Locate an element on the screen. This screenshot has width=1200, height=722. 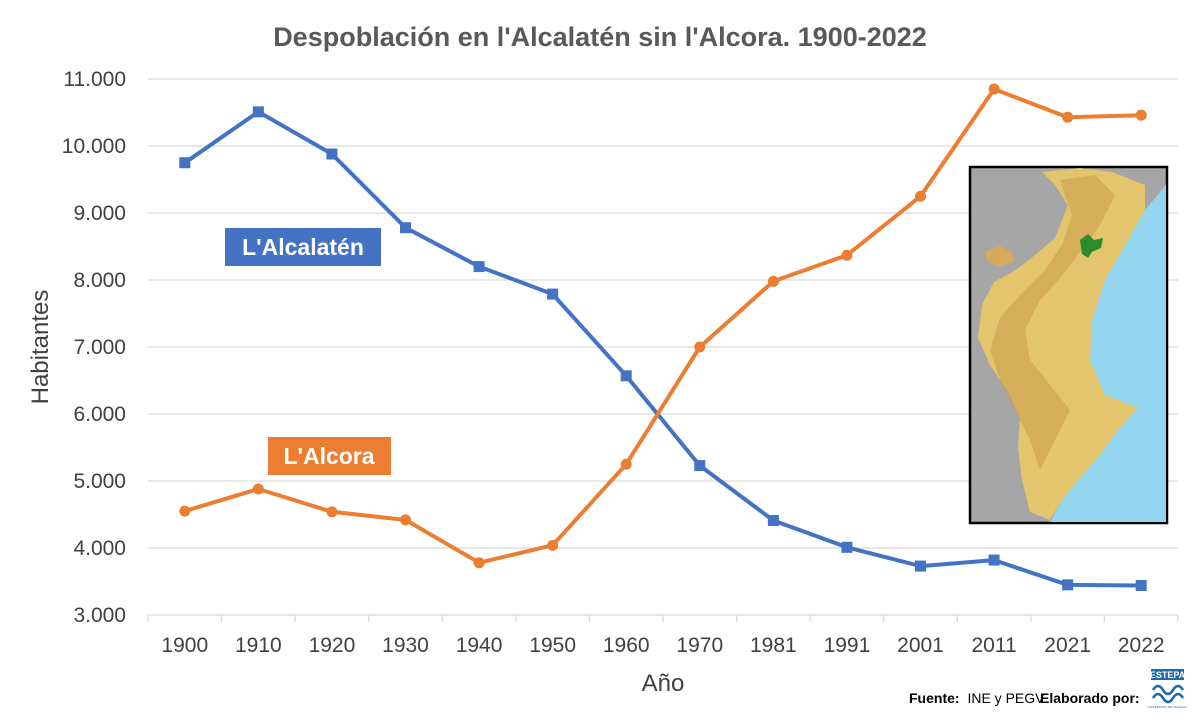
x-axis-label: Año is located at coordinates (663, 683).